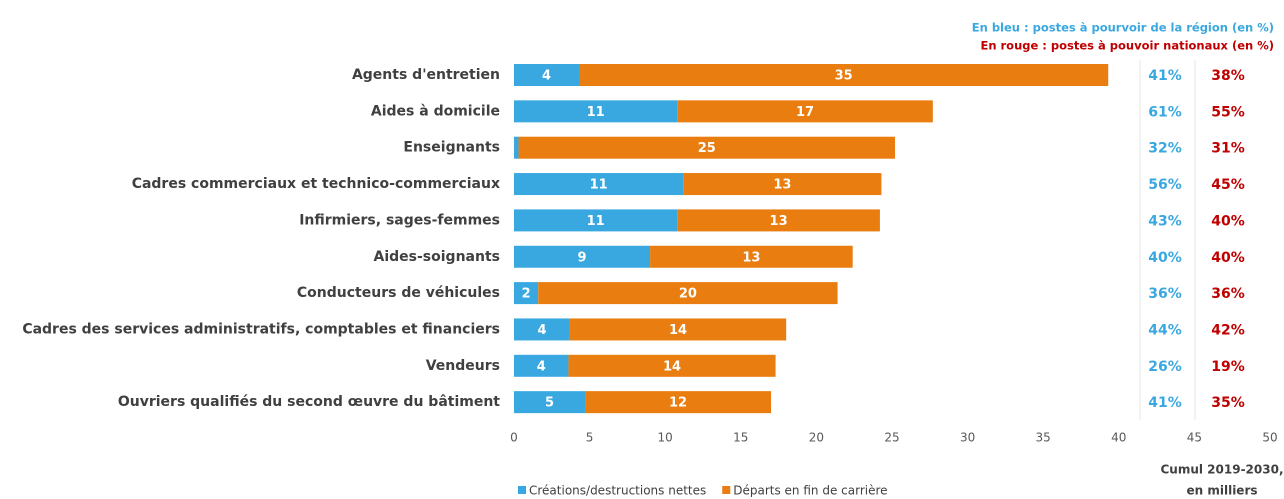 The image size is (1284, 499). Describe the element at coordinates (1118, 438) in the screenshot. I see `x-tick-label: 40` at that location.